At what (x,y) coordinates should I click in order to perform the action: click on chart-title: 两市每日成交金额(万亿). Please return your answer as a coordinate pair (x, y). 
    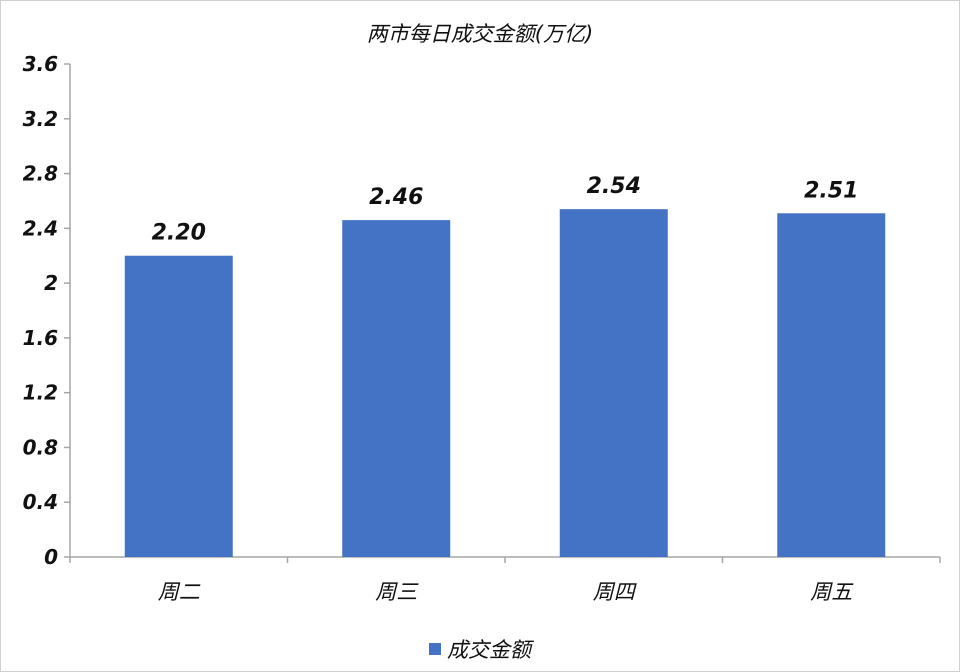
    Looking at the image, I should click on (480, 34).